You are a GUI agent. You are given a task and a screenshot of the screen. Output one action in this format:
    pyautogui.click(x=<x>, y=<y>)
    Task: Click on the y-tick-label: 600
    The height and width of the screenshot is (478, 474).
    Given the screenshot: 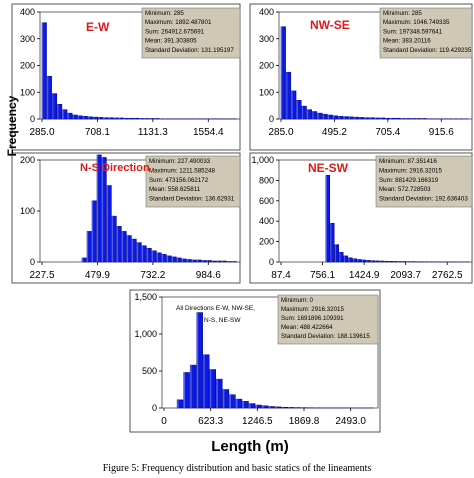 What is the action you would take?
    pyautogui.click(x=266, y=201)
    